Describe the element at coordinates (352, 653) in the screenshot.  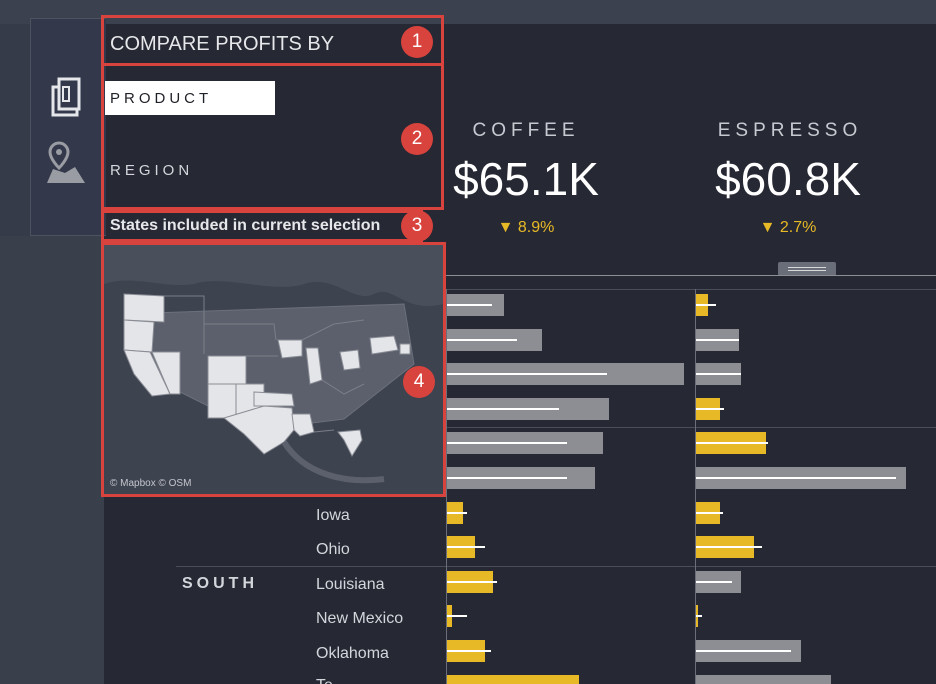
I see `state-label: Oklahoma` at that location.